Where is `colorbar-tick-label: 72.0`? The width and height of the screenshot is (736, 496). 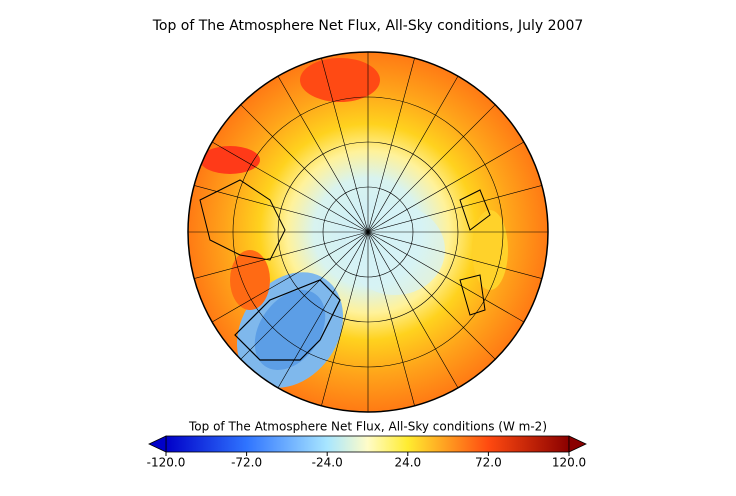 colorbar-tick-label: 72.0 is located at coordinates (488, 463).